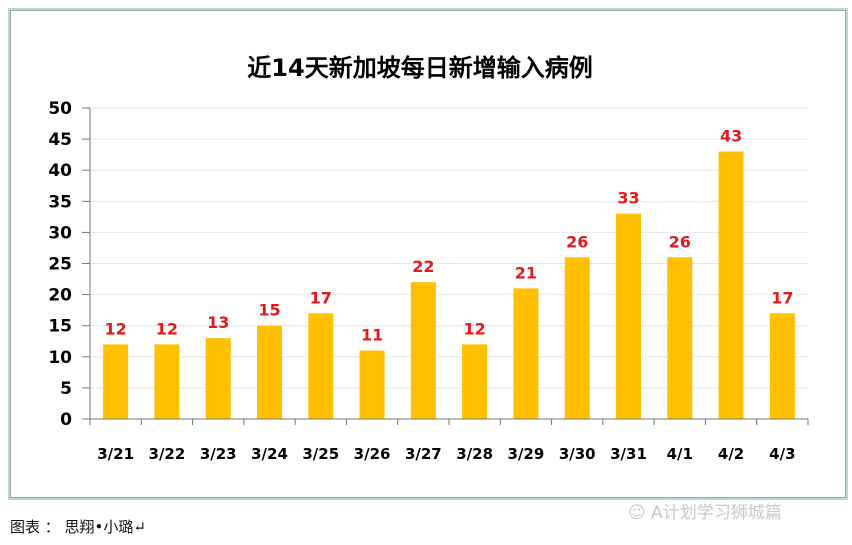 The image size is (852, 545). What do you see at coordinates (66, 389) in the screenshot?
I see `y-tick-label: 5` at bounding box center [66, 389].